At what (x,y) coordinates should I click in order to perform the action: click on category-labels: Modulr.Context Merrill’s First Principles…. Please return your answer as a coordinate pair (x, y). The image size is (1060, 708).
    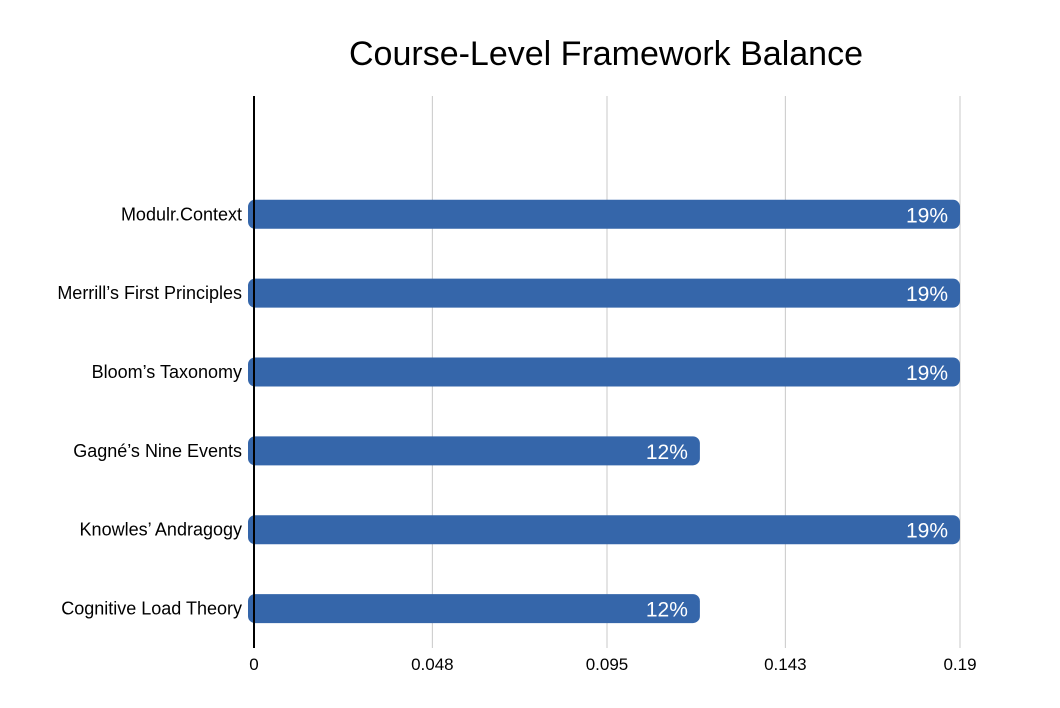
    Looking at the image, I should click on (149, 411).